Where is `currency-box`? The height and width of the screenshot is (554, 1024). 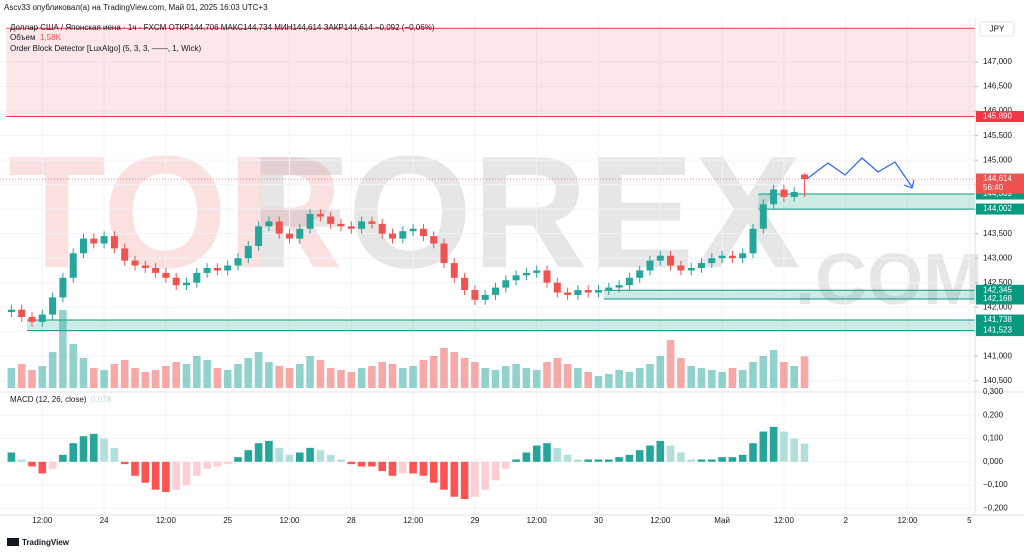
currency-box is located at coordinates (997, 29).